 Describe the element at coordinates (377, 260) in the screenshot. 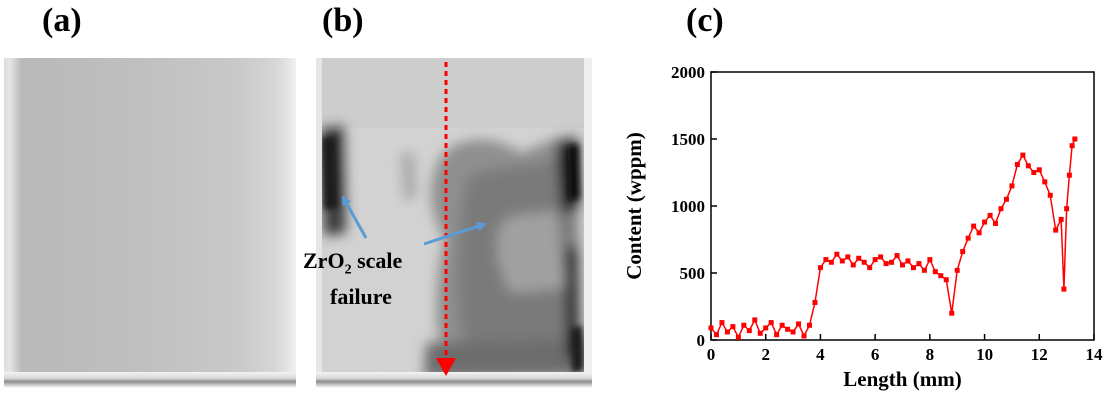

I see `annotation-scale: scale` at that location.